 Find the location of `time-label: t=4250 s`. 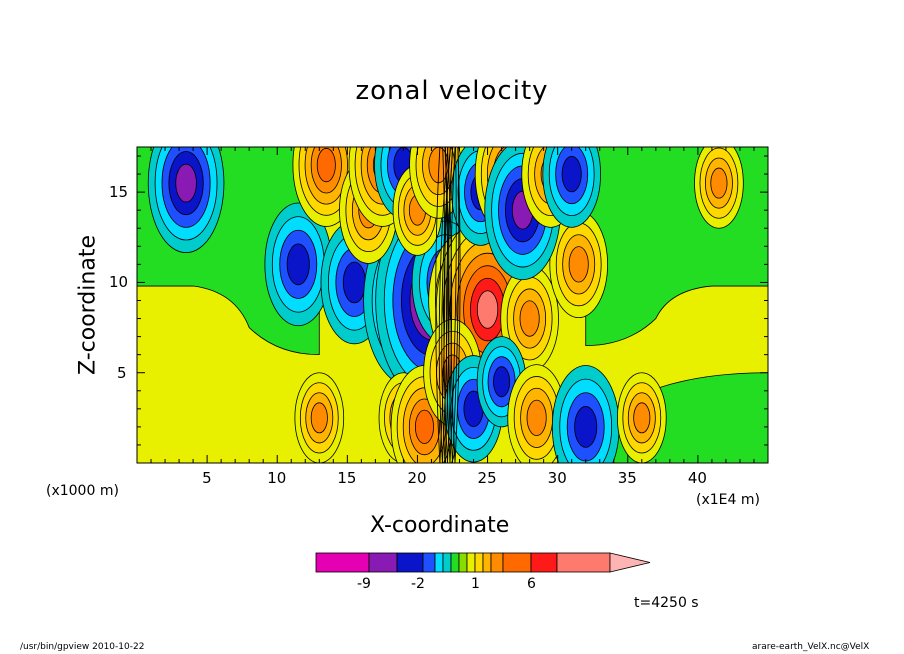

time-label: t=4250 s is located at coordinates (666, 603).